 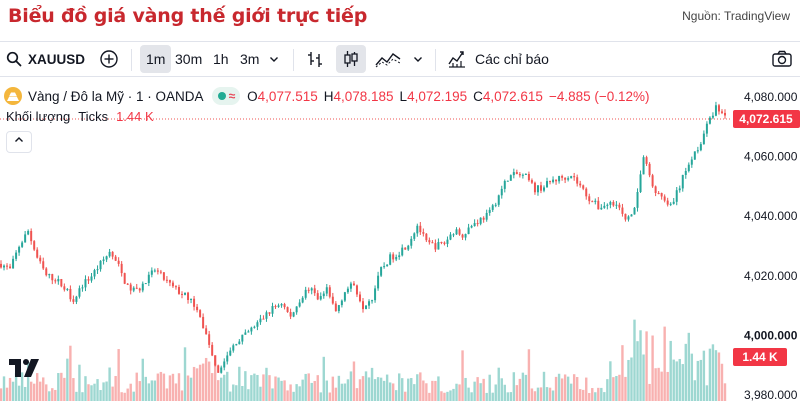 What do you see at coordinates (156, 59) in the screenshot?
I see `timeframe-1m: 1m` at bounding box center [156, 59].